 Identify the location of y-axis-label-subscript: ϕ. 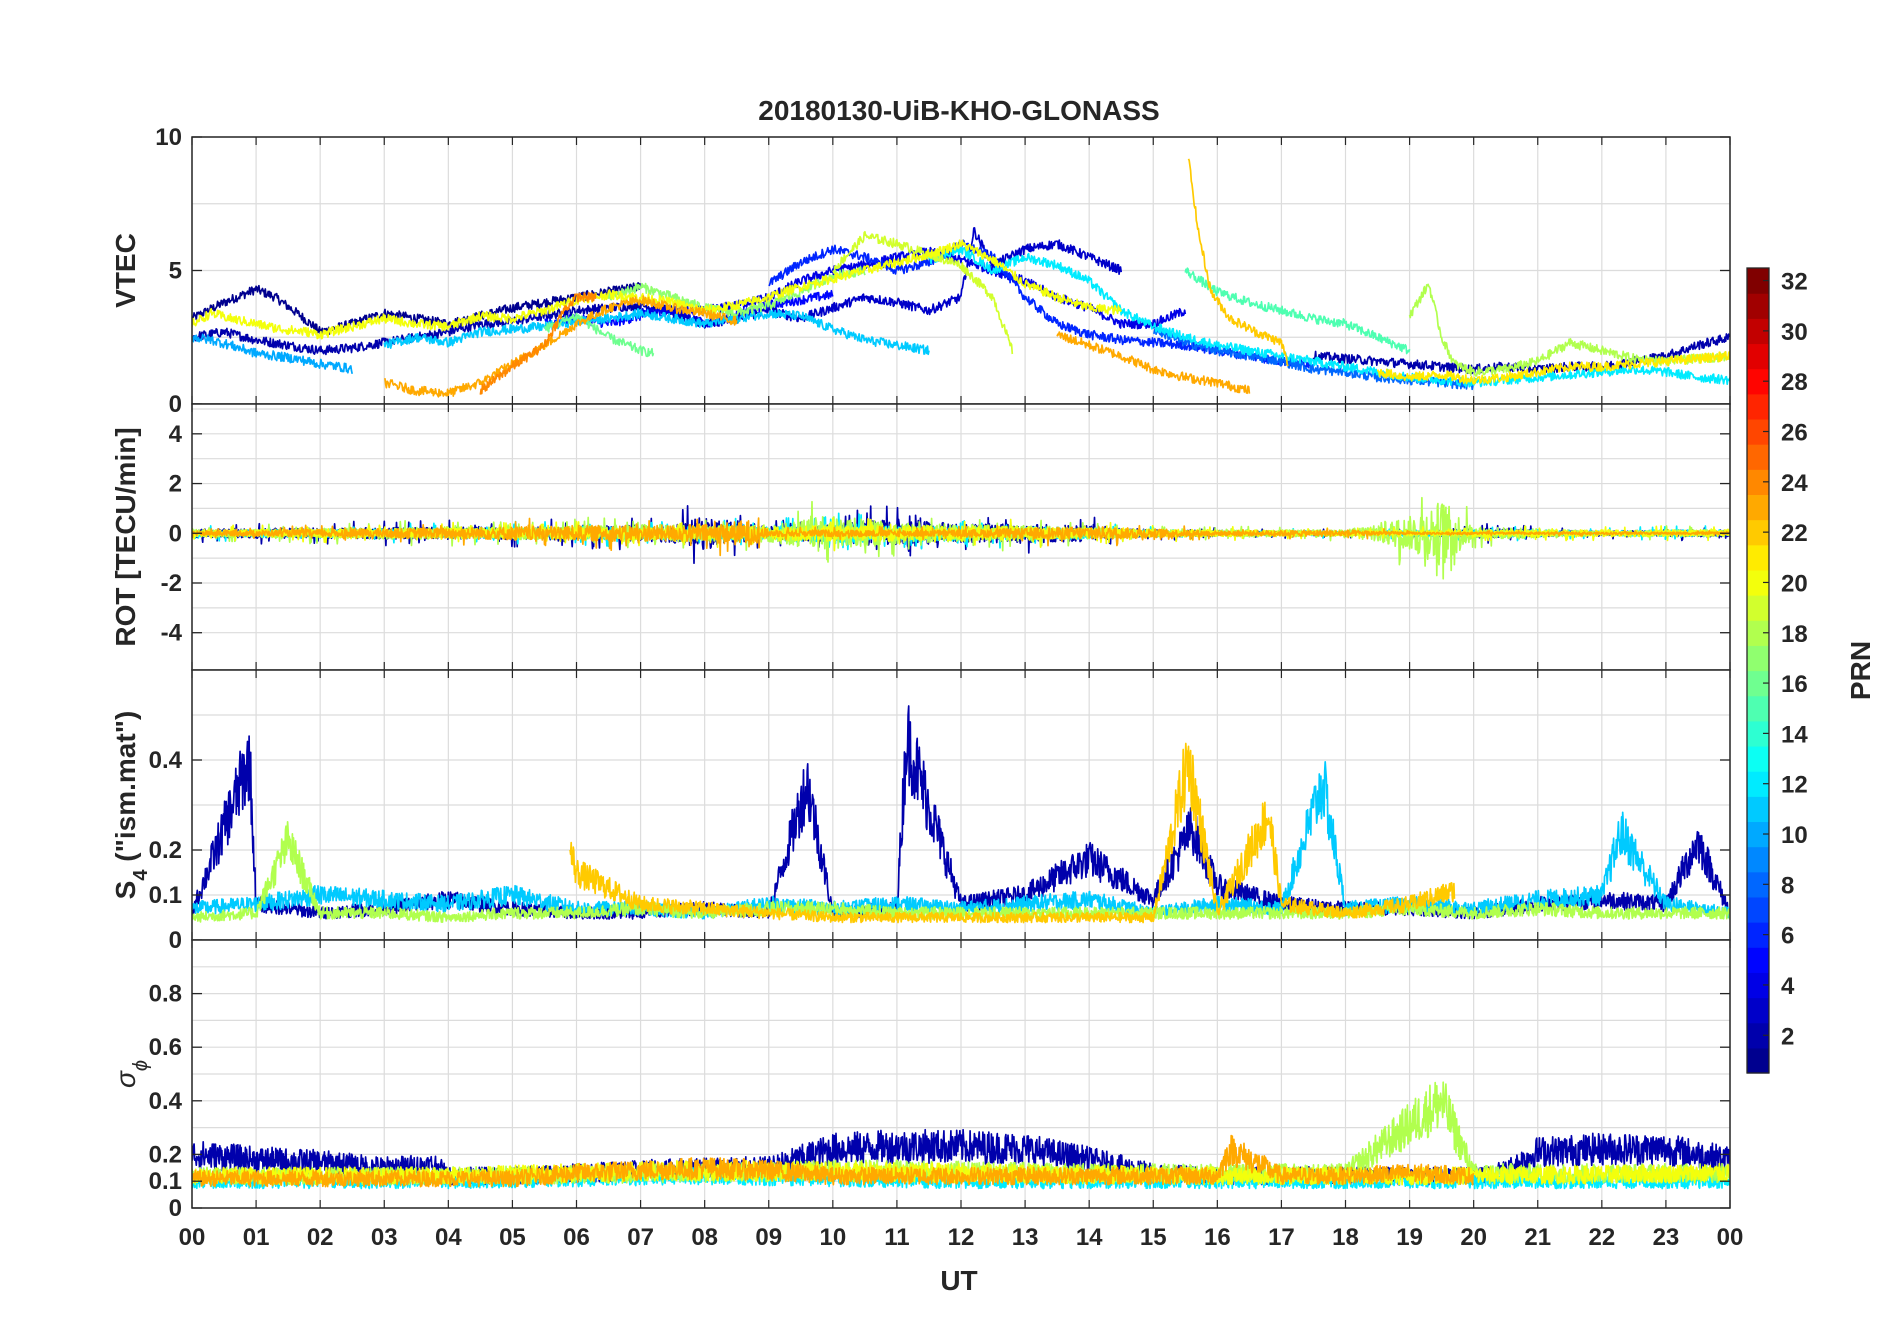
(141, 1065).